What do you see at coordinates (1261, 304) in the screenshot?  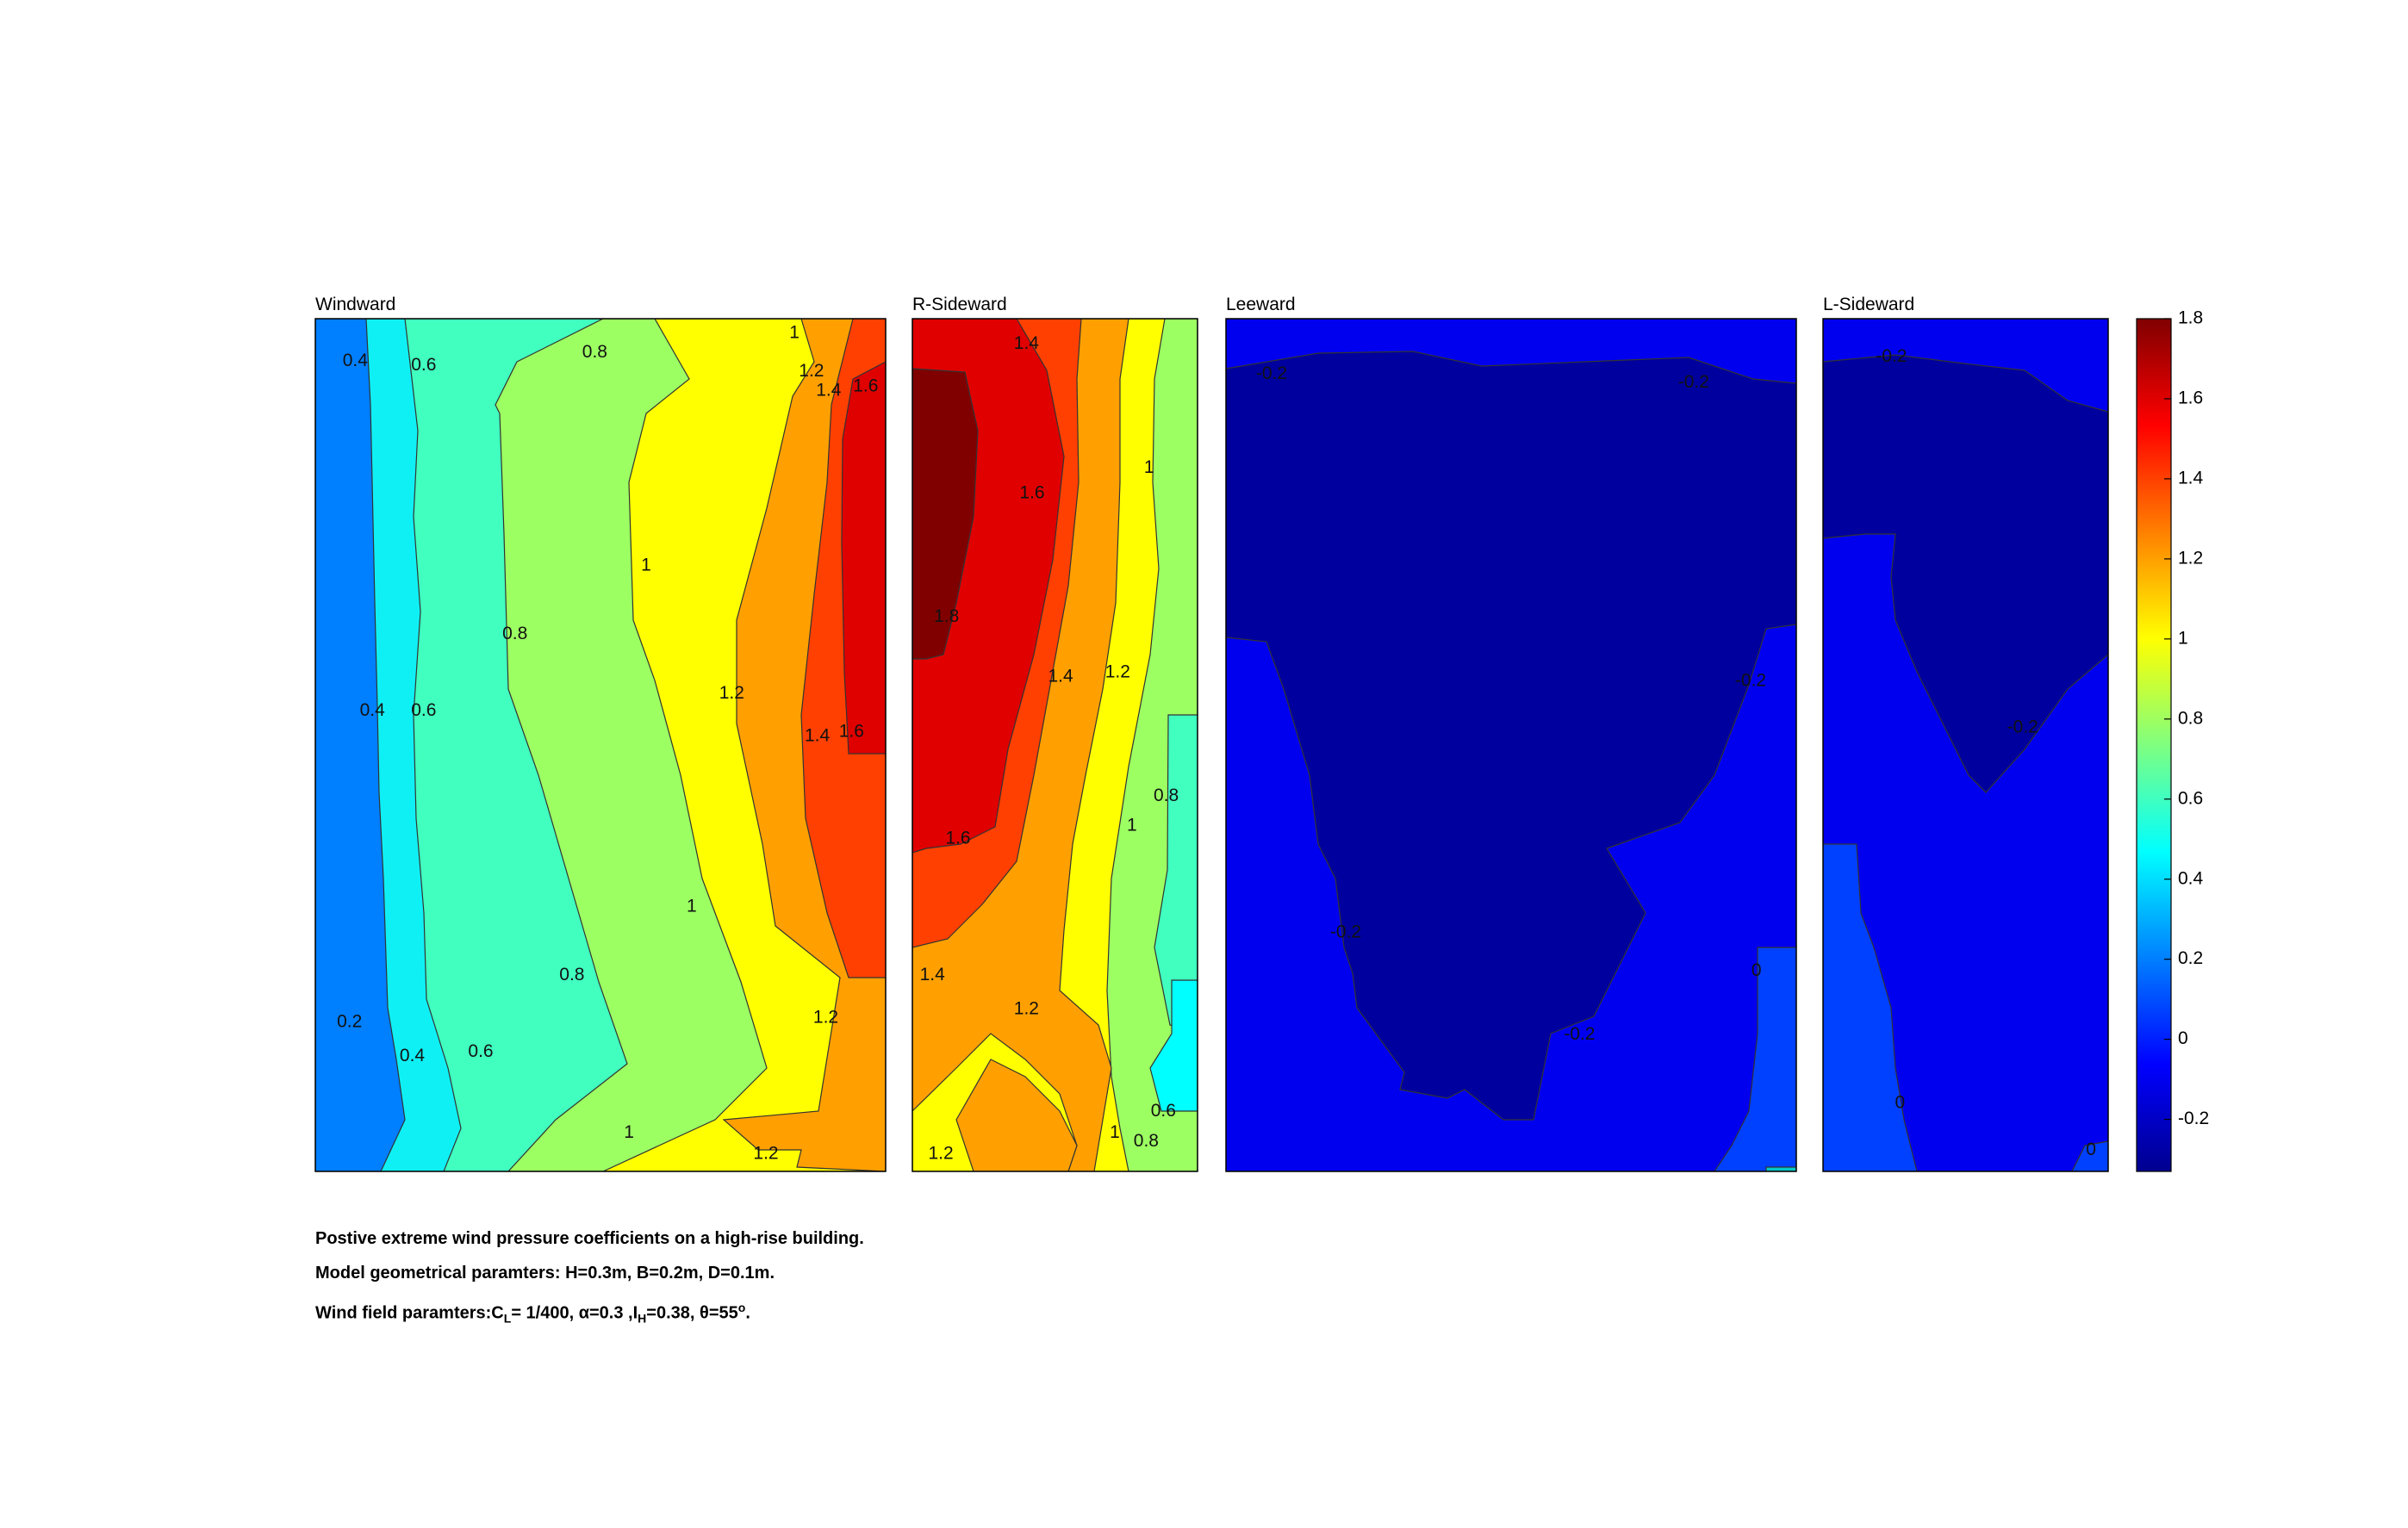 I see `leeward-title: Leeward` at bounding box center [1261, 304].